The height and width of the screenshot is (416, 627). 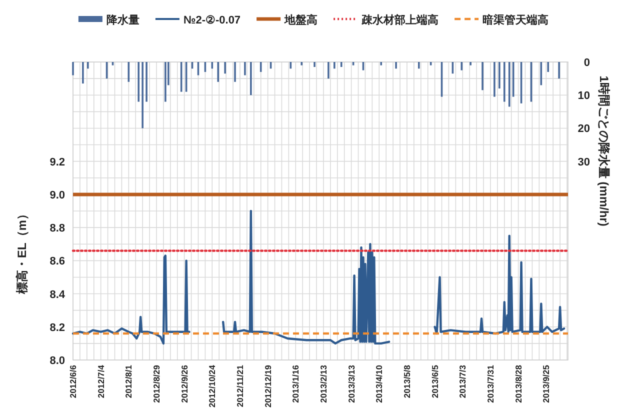 I want to click on x-tick-label: 2012/9/26, so click(x=184, y=383).